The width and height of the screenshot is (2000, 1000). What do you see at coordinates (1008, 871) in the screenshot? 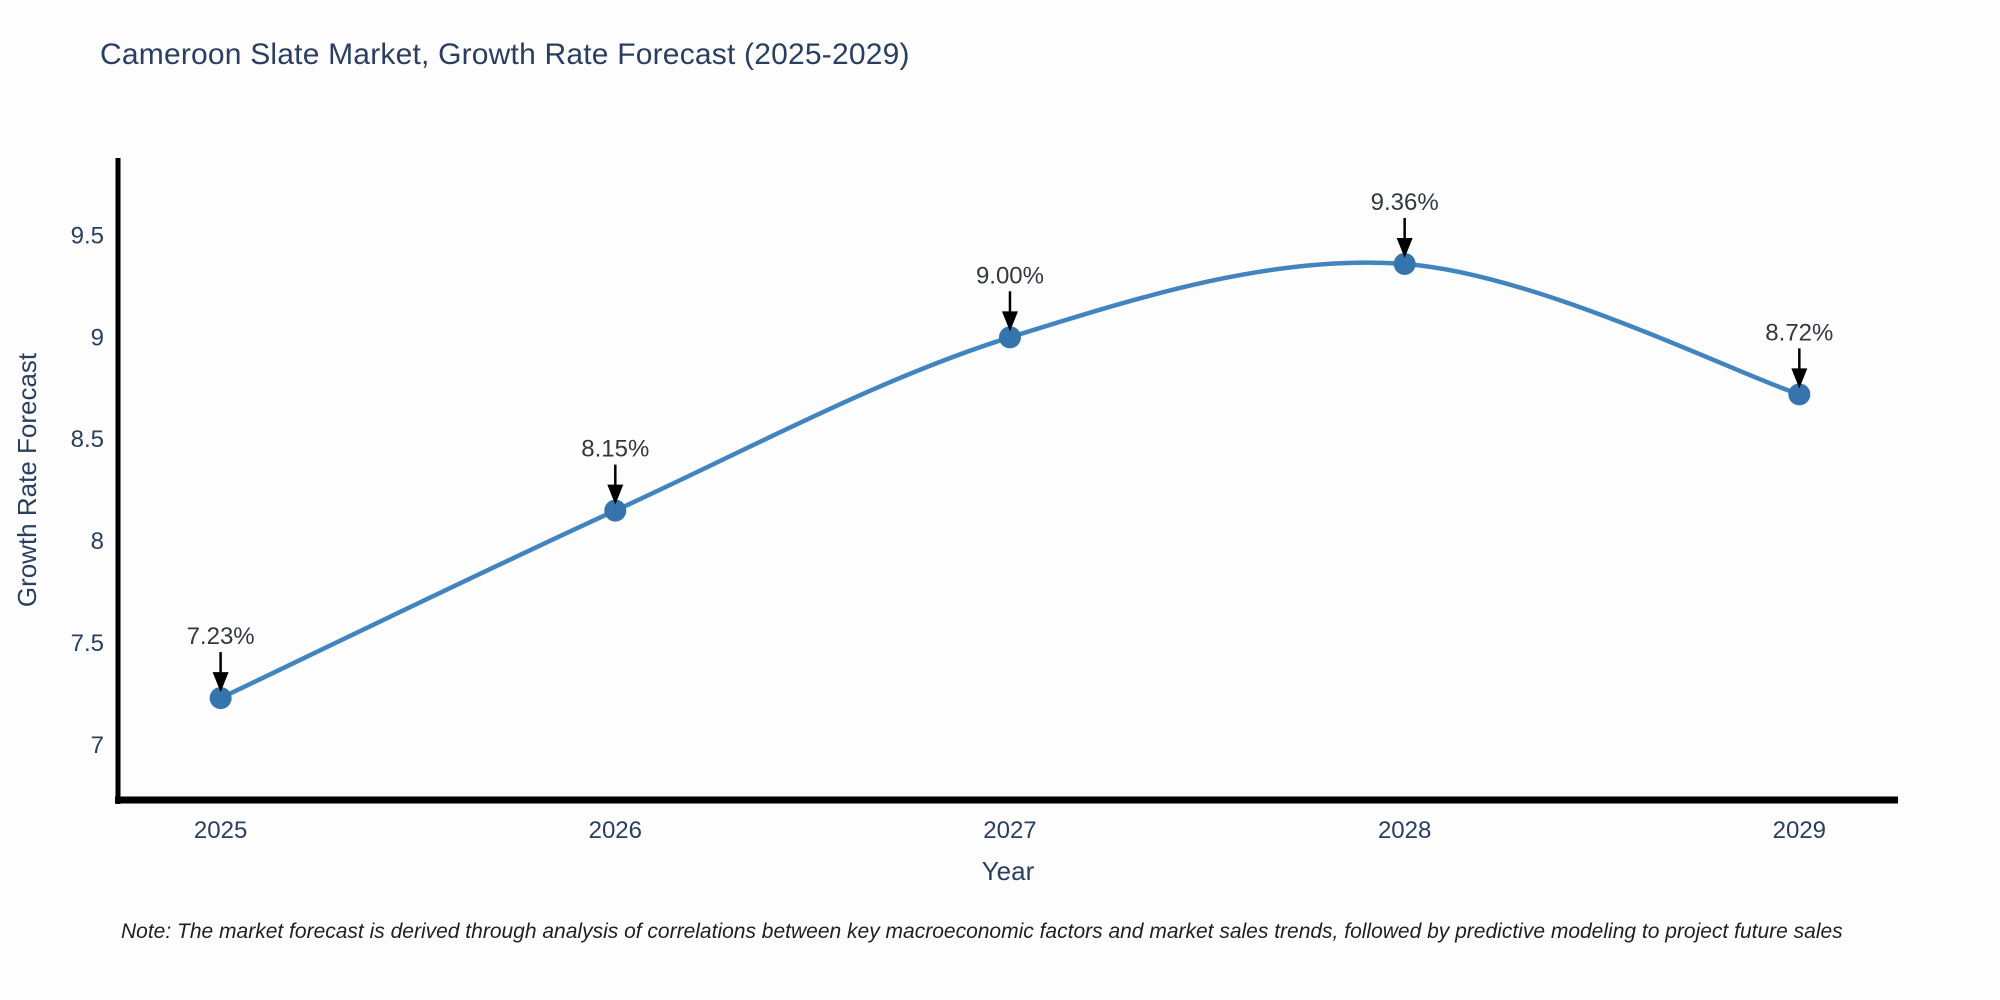
I see `x-axis-title: Year` at bounding box center [1008, 871].